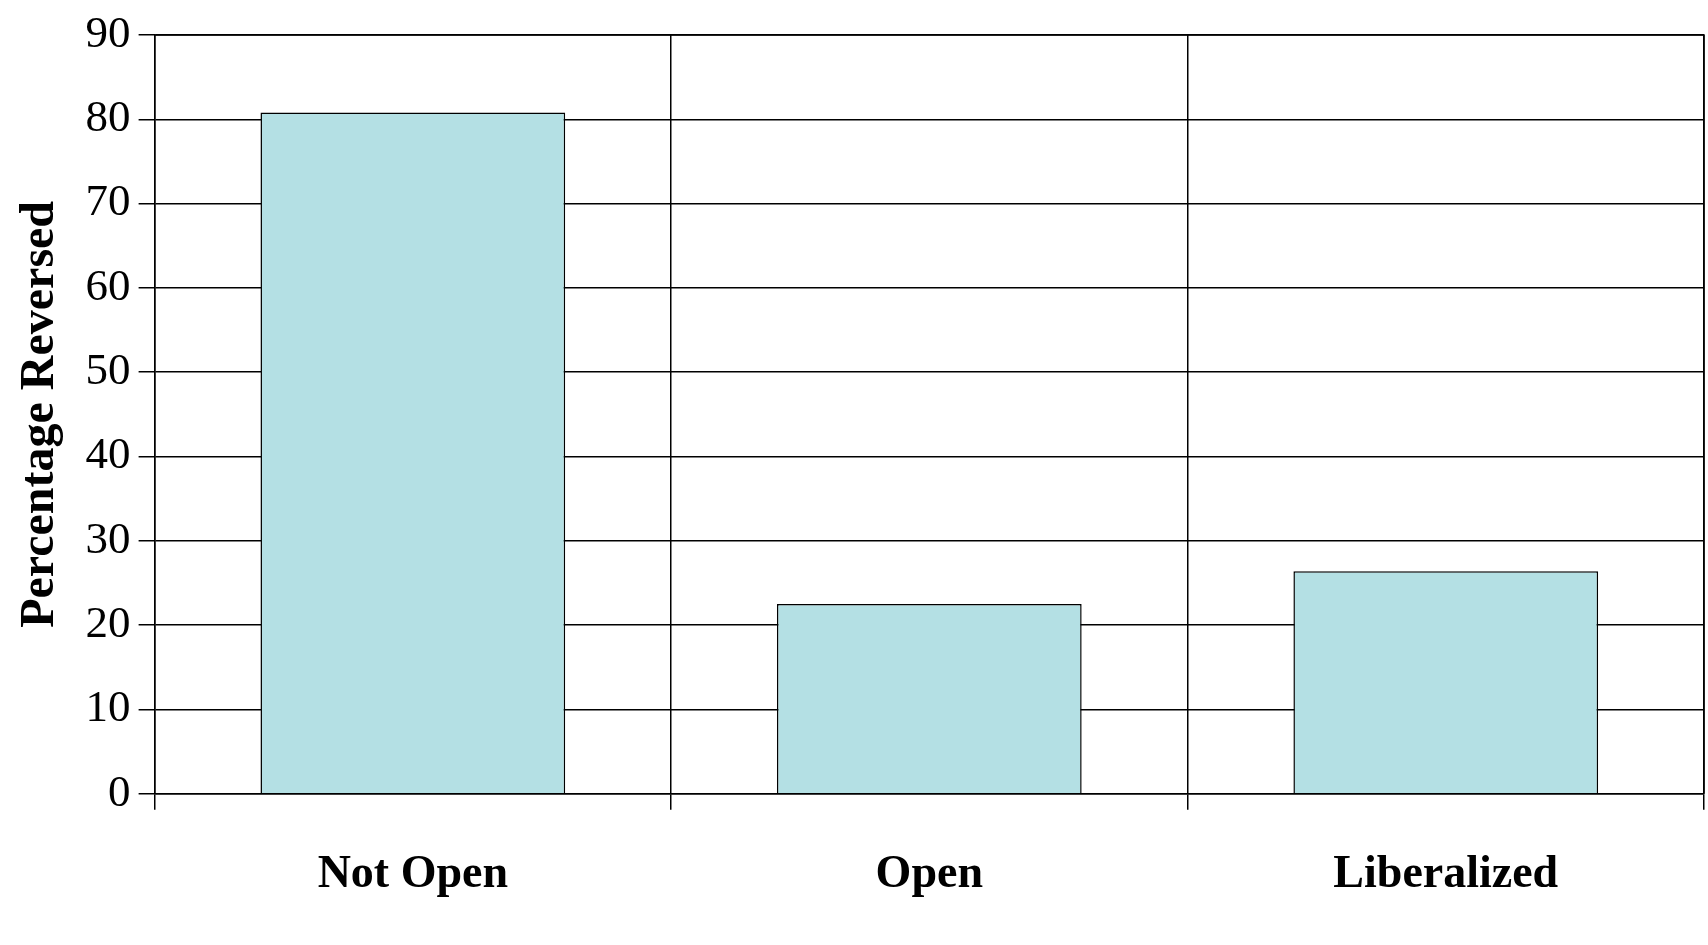 This screenshot has width=1708, height=945. What do you see at coordinates (108, 706) in the screenshot?
I see `y-tick-label: 10` at bounding box center [108, 706].